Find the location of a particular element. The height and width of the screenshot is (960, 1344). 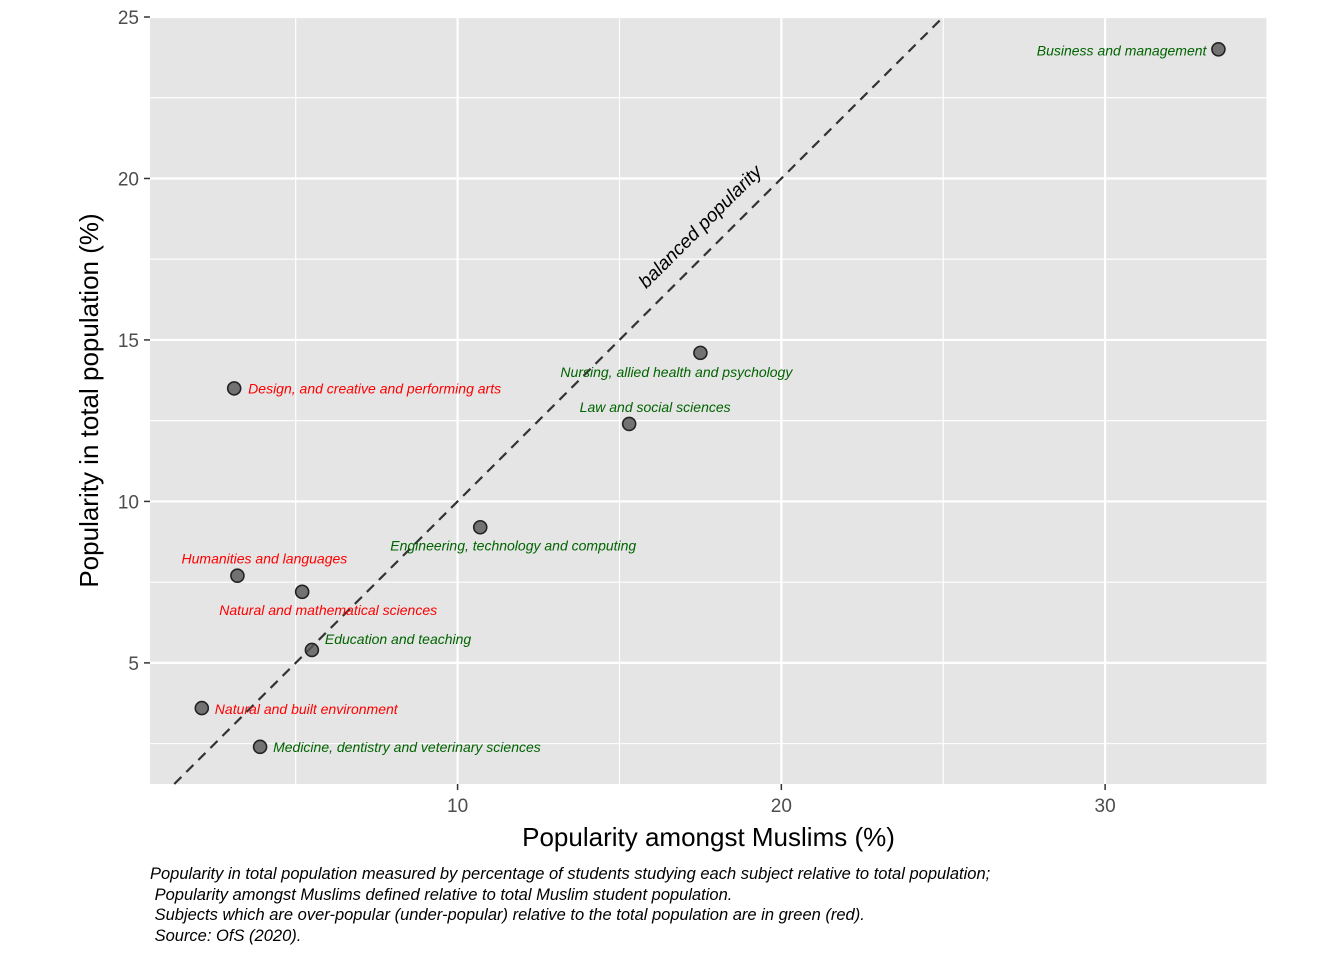

y-tick-label: 25 is located at coordinates (128, 18).